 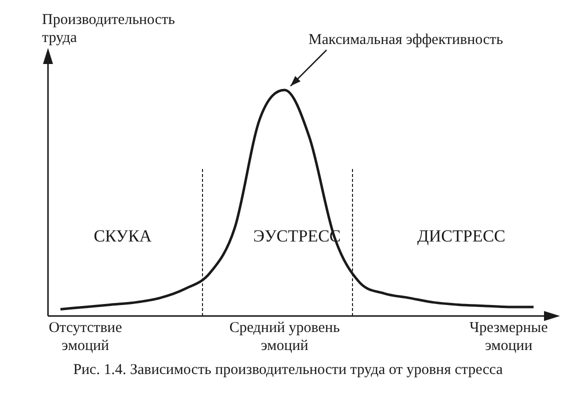 What do you see at coordinates (288, 370) in the screenshot?
I see `text: Рис. 1.4. Зависимость производительности труда от уровня стресса` at bounding box center [288, 370].